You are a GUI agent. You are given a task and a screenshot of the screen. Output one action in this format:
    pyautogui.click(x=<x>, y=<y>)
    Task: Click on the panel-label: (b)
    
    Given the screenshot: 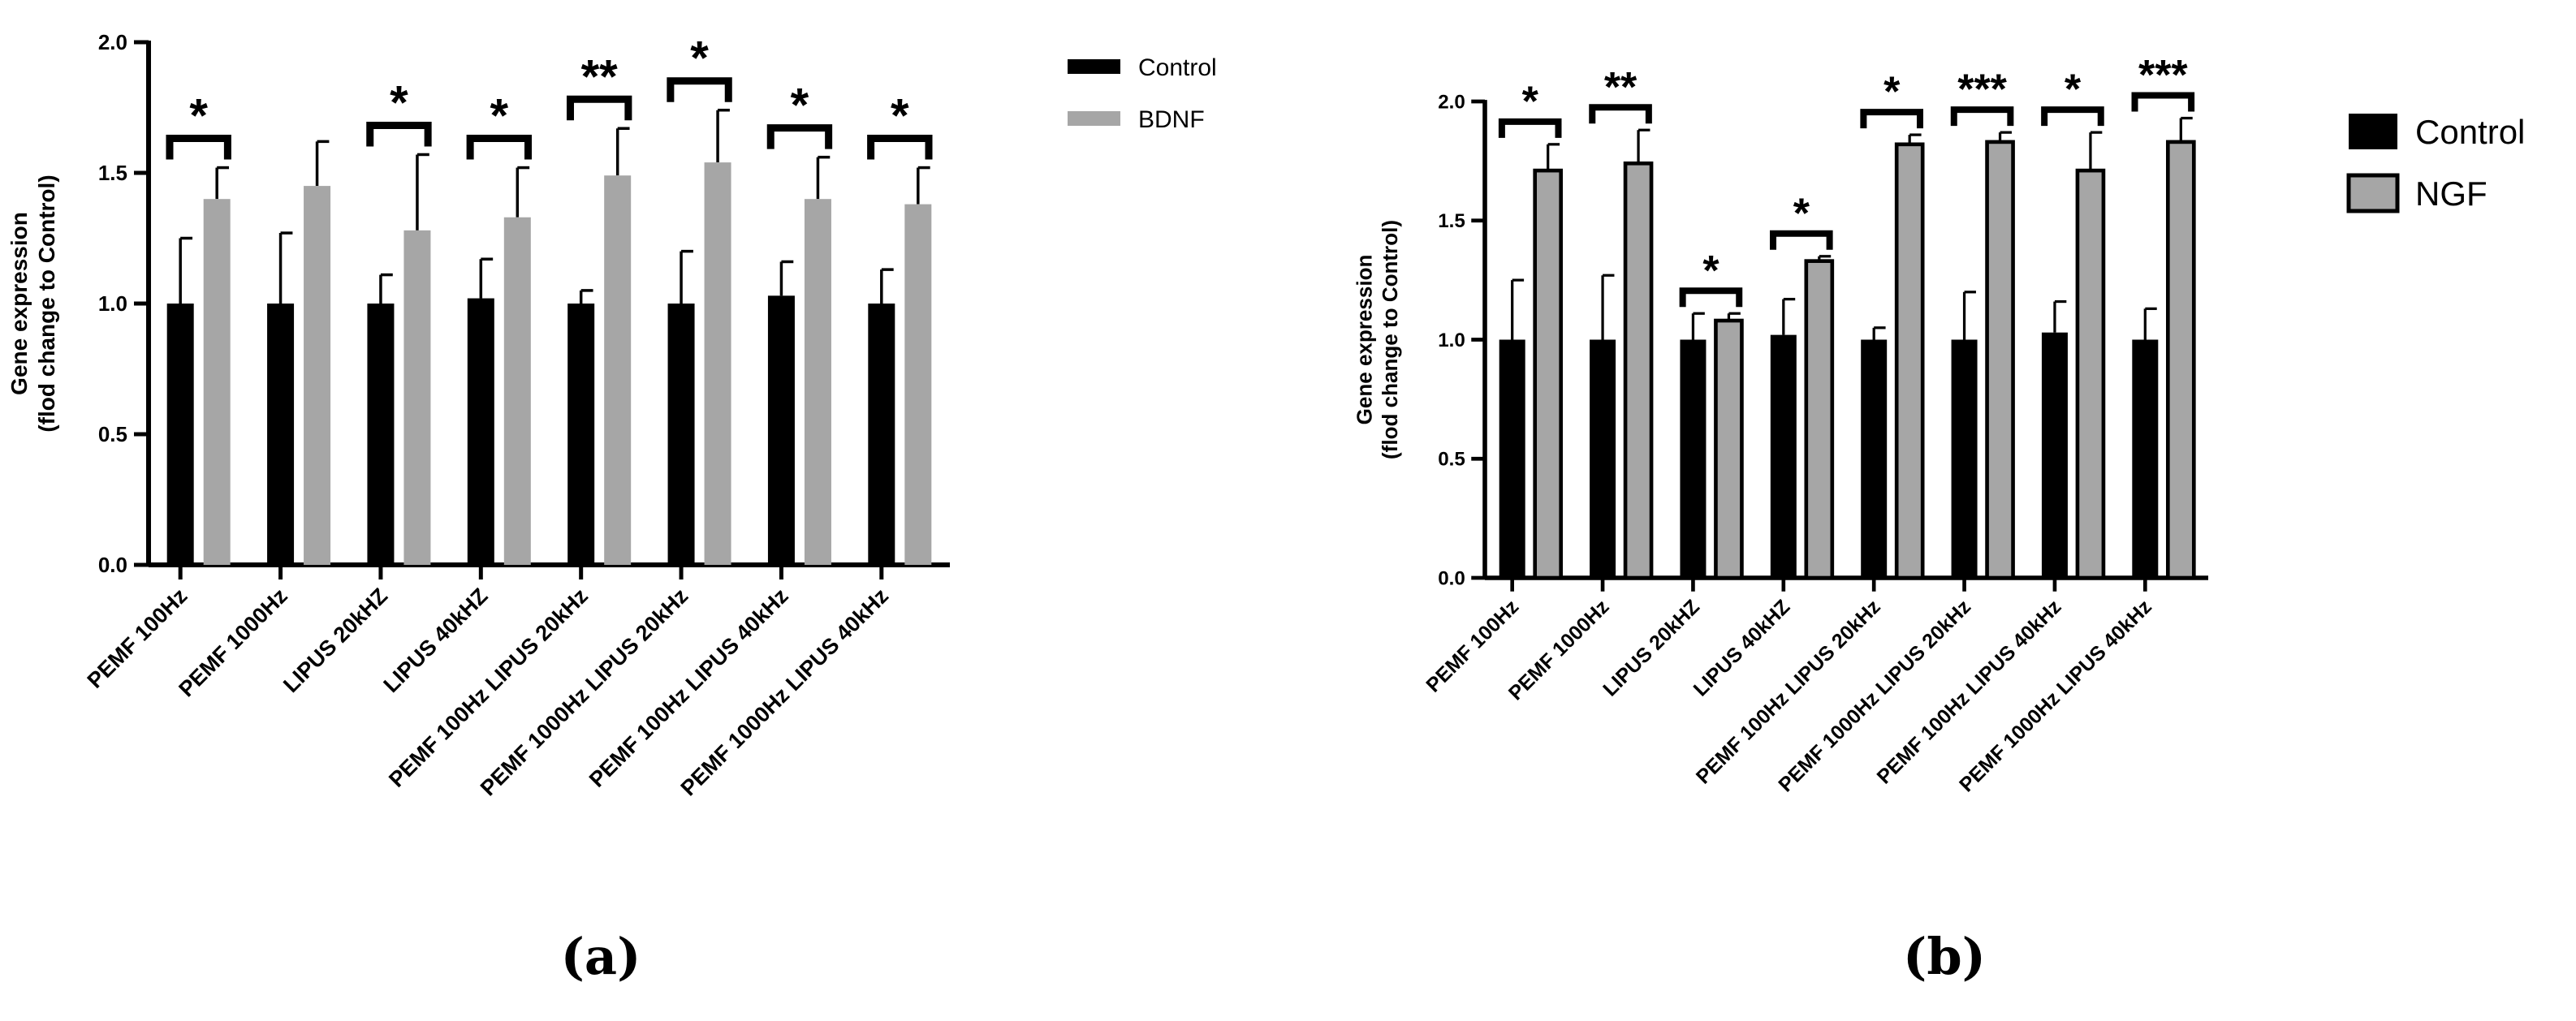 What is the action you would take?
    pyautogui.click(x=1944, y=956)
    